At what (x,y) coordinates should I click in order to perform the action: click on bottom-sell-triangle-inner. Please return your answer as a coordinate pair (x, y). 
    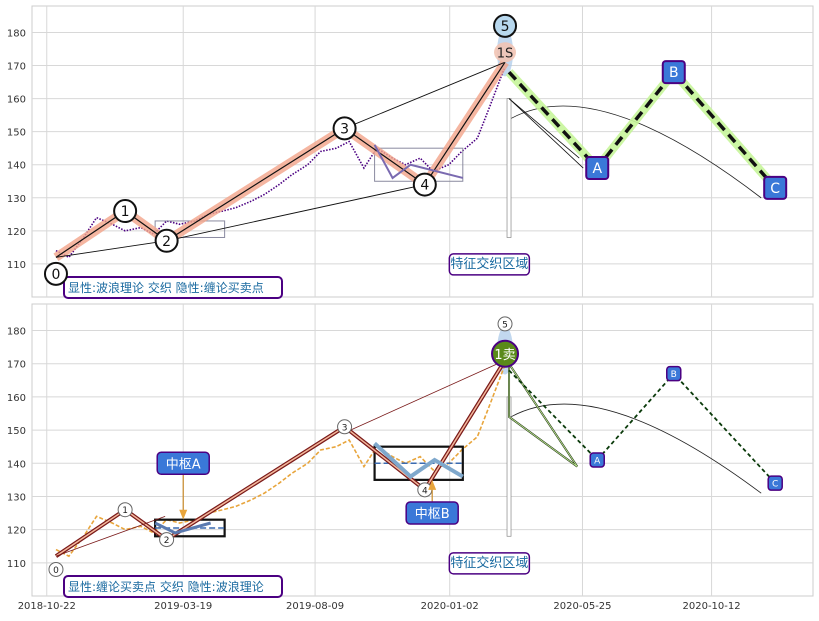
    Looking at the image, I should click on (543, 414).